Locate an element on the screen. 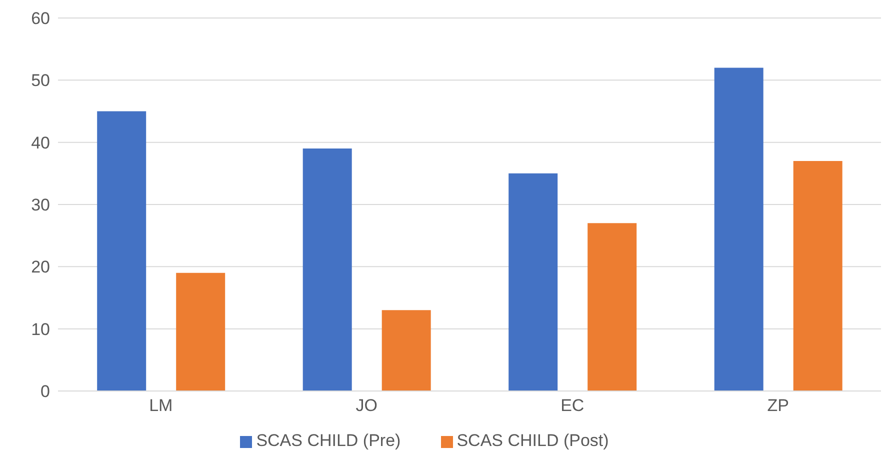 The width and height of the screenshot is (889, 469). y-tick-label: 60 is located at coordinates (40, 18).